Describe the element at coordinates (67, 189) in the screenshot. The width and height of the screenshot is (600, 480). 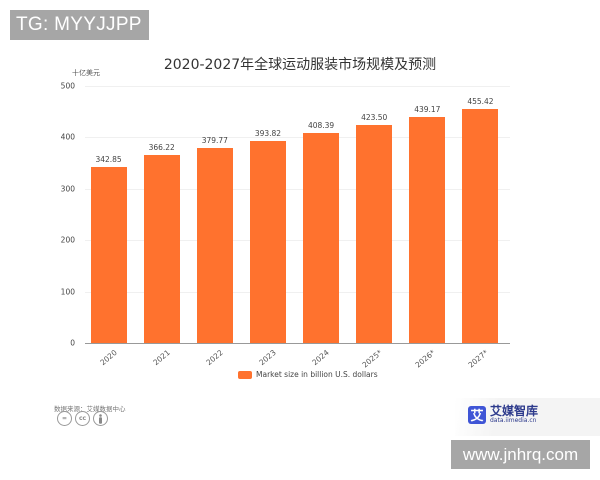
I see `y-tick-label: 300` at that location.